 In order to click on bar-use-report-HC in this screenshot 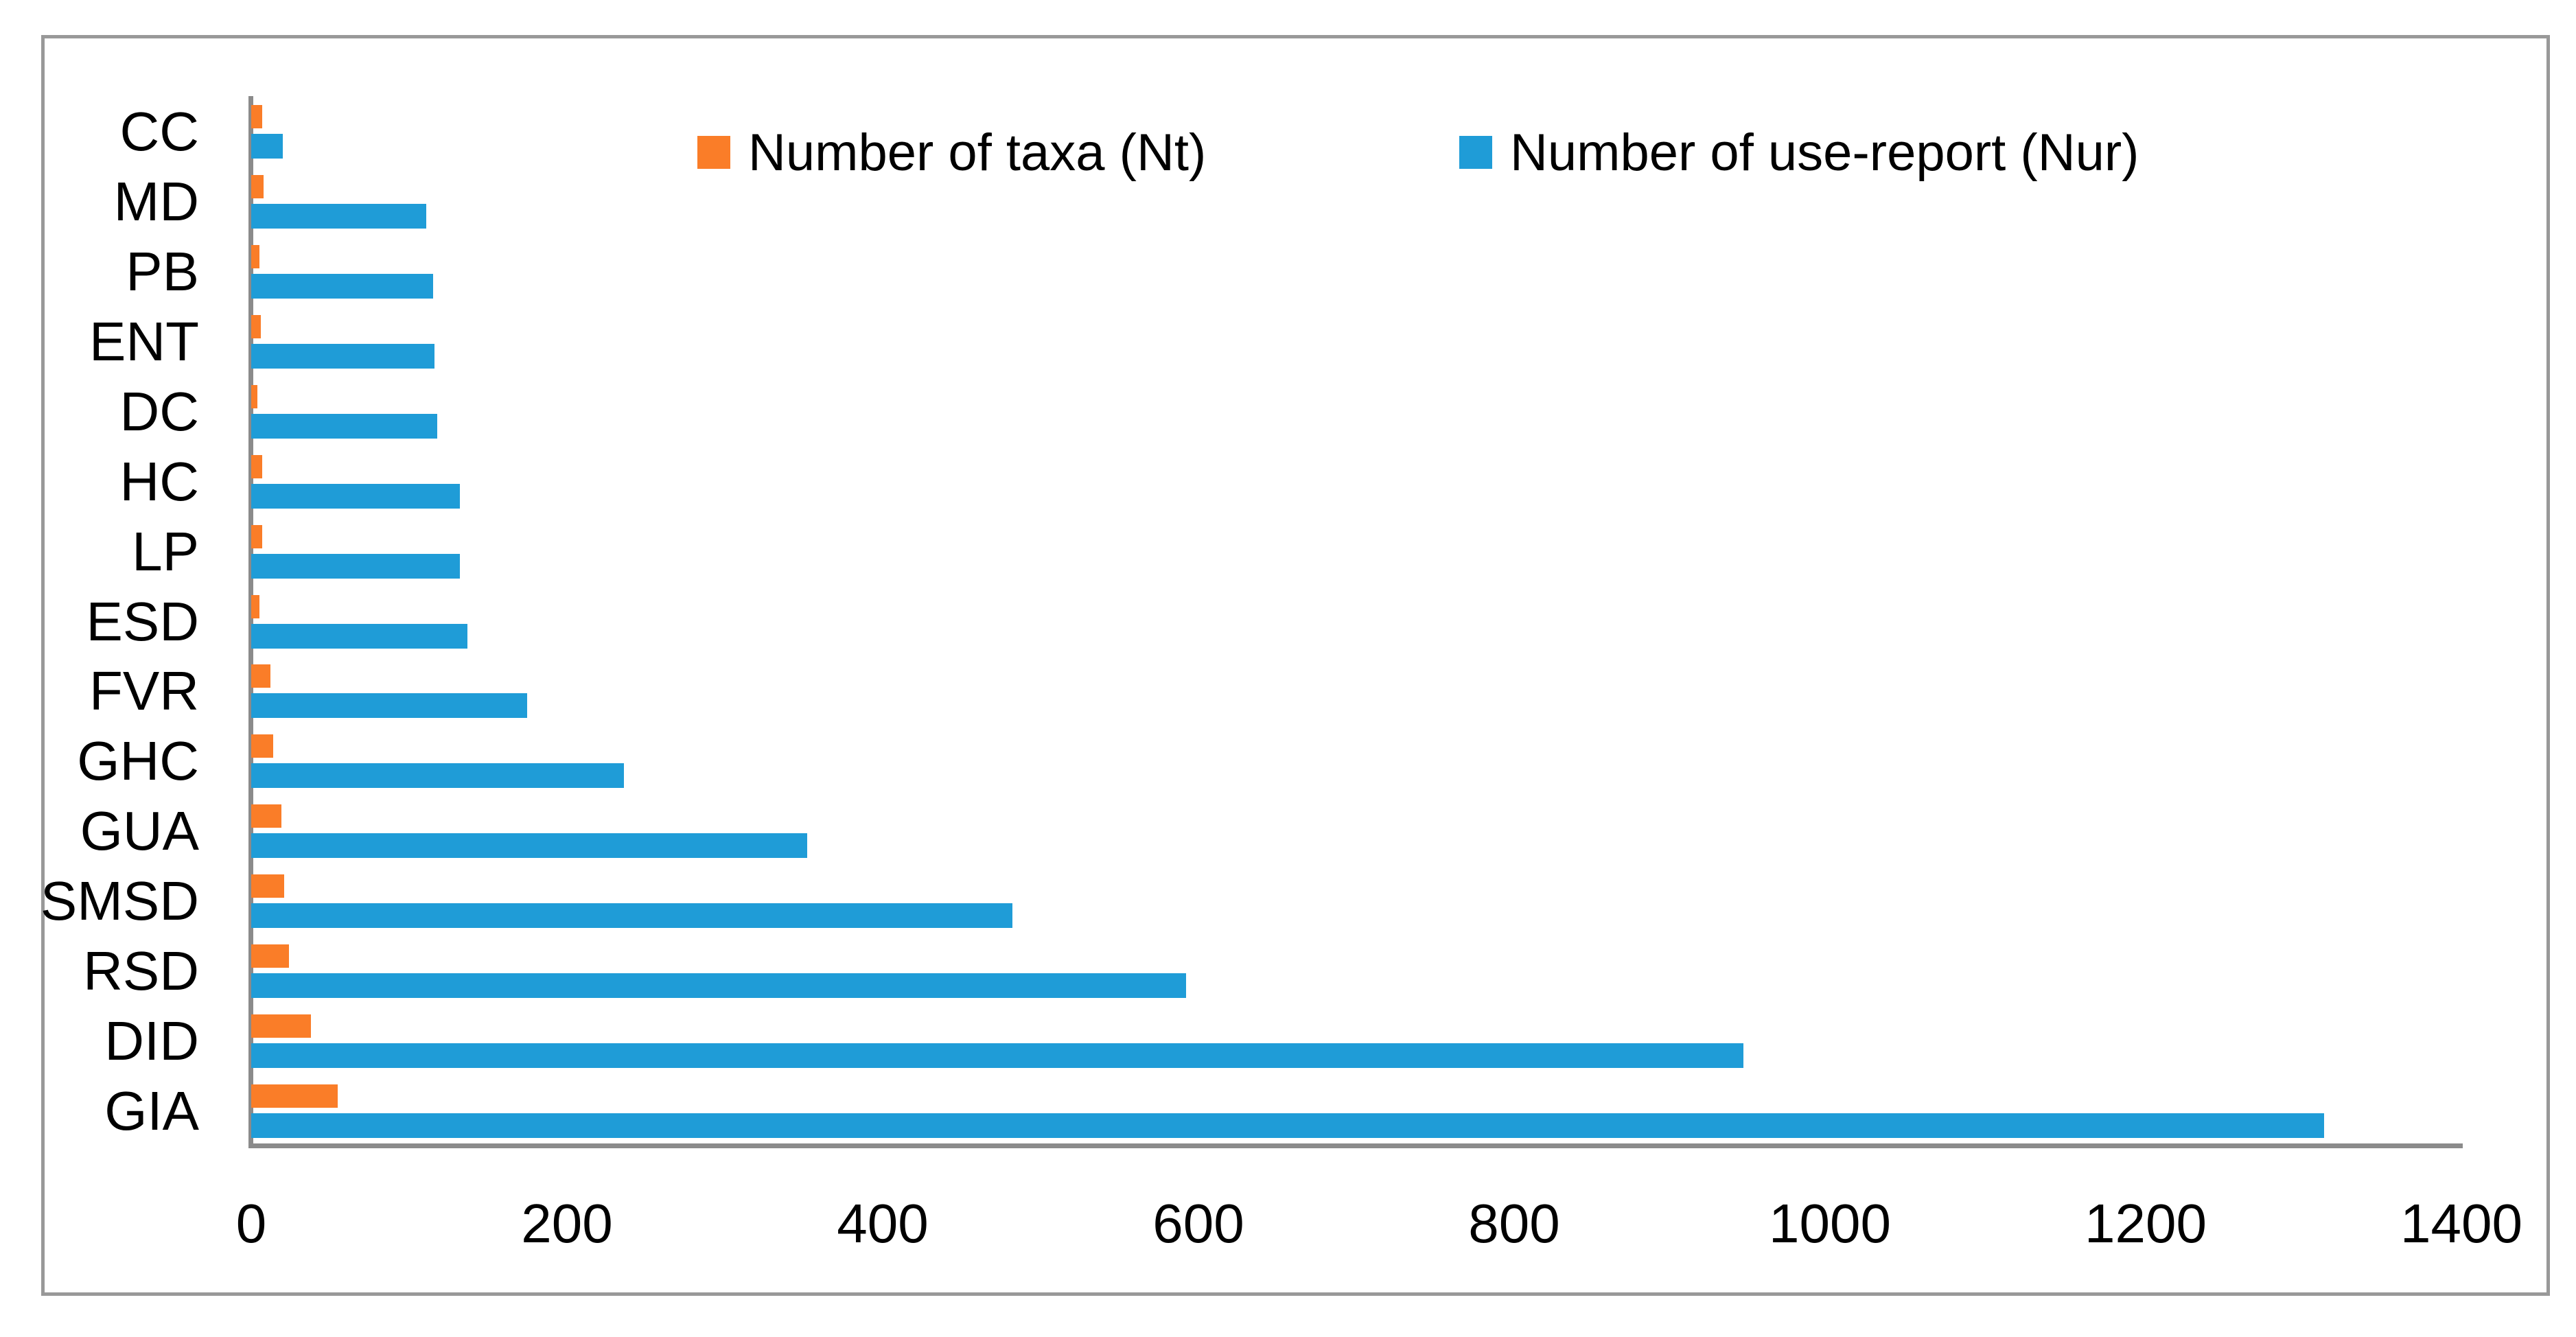, I will do `click(356, 497)`.